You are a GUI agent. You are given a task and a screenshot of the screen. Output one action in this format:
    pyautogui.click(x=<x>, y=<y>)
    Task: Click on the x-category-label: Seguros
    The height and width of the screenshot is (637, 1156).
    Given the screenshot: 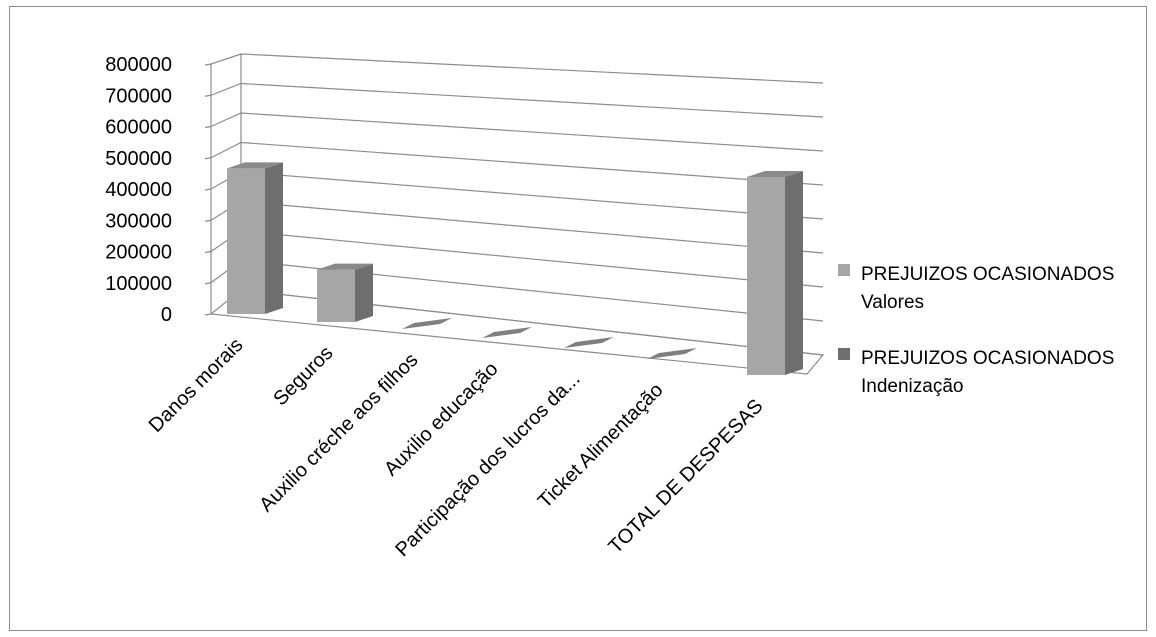 What is the action you would take?
    pyautogui.click(x=303, y=376)
    